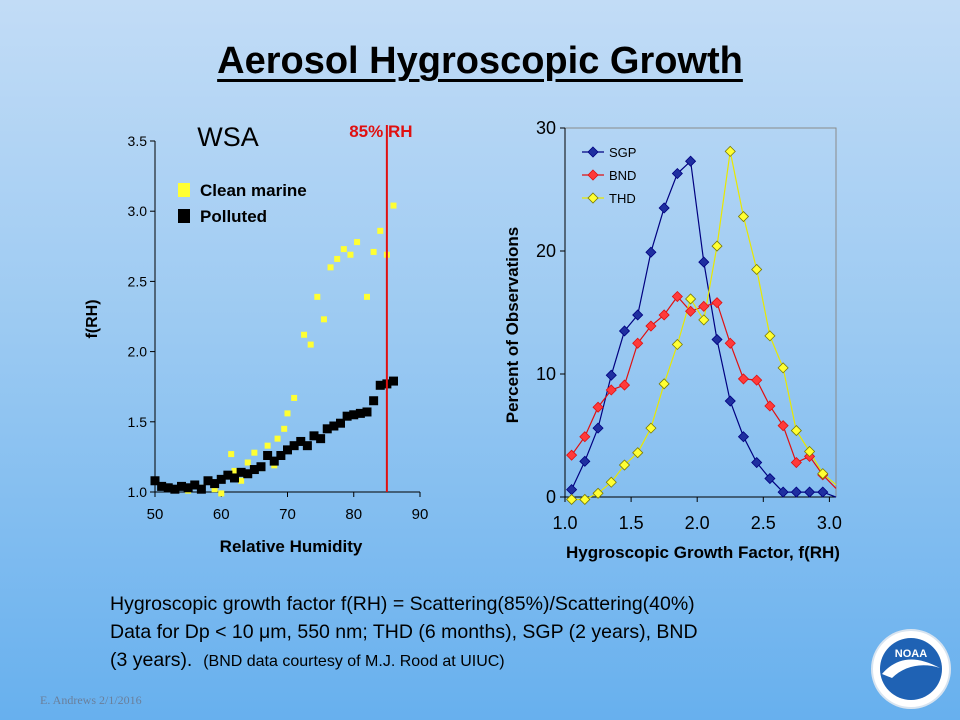 This screenshot has width=960, height=720. What do you see at coordinates (274, 349) in the screenshot?
I see `frh-points` at bounding box center [274, 349].